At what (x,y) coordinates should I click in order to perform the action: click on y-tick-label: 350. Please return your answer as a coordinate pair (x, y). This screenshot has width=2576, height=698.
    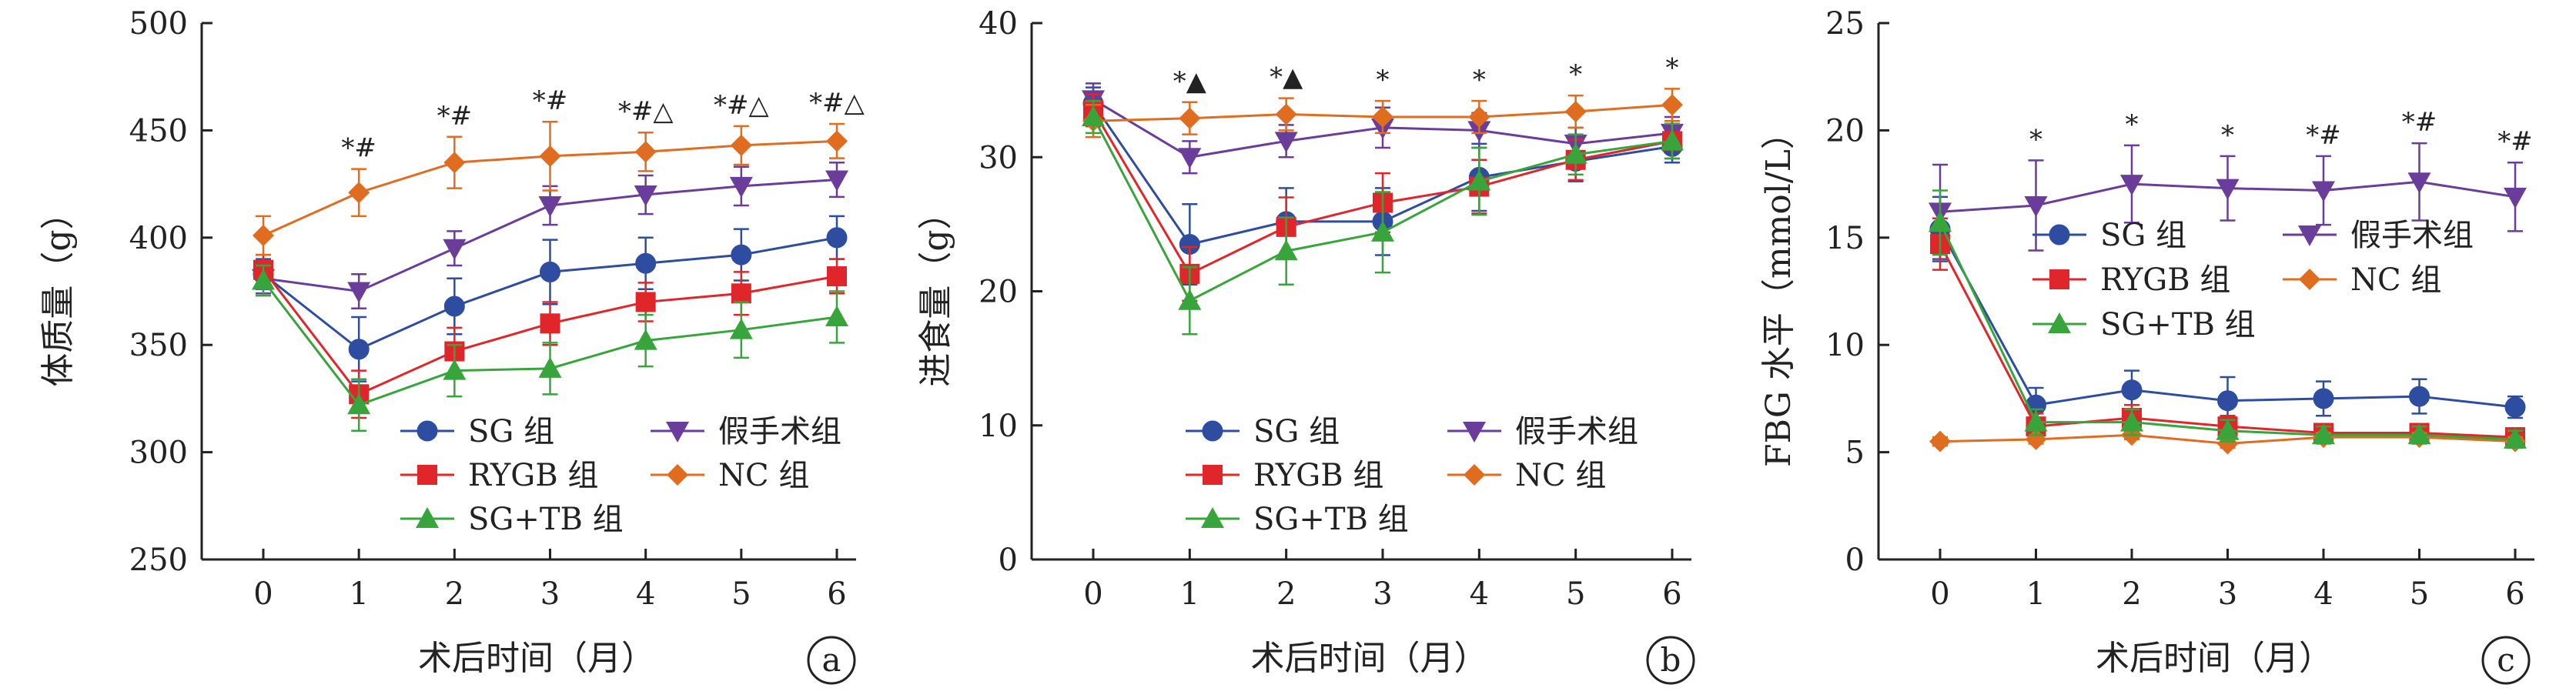
    Looking at the image, I should click on (159, 345).